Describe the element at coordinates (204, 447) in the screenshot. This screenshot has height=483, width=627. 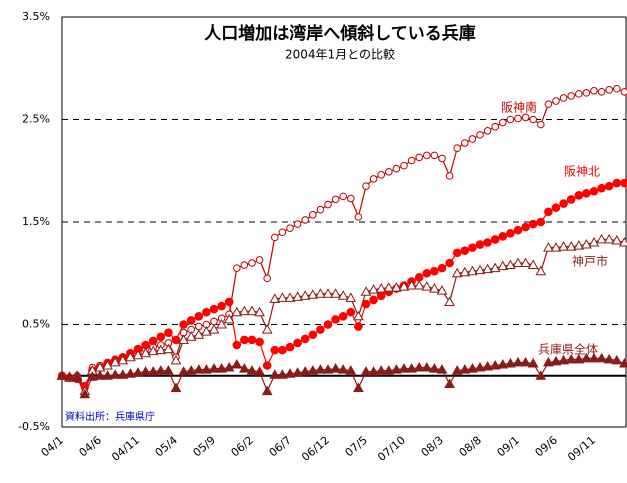
I see `x-tick-label: 05/9` at that location.